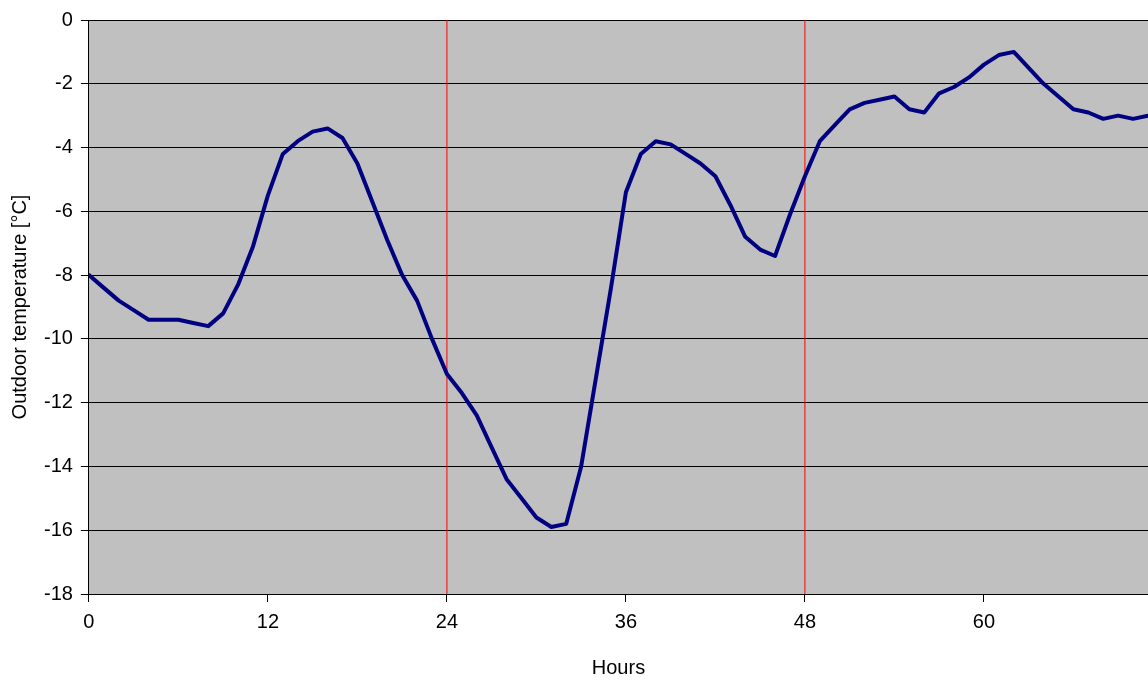  Describe the element at coordinates (268, 620) in the screenshot. I see `x-tick-label: 12` at that location.